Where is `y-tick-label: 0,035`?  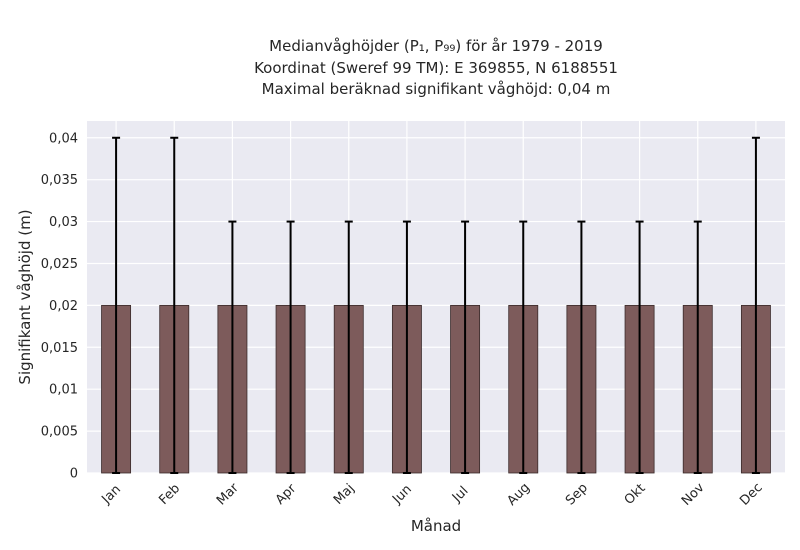 y-tick-label: 0,035 is located at coordinates (59, 180).